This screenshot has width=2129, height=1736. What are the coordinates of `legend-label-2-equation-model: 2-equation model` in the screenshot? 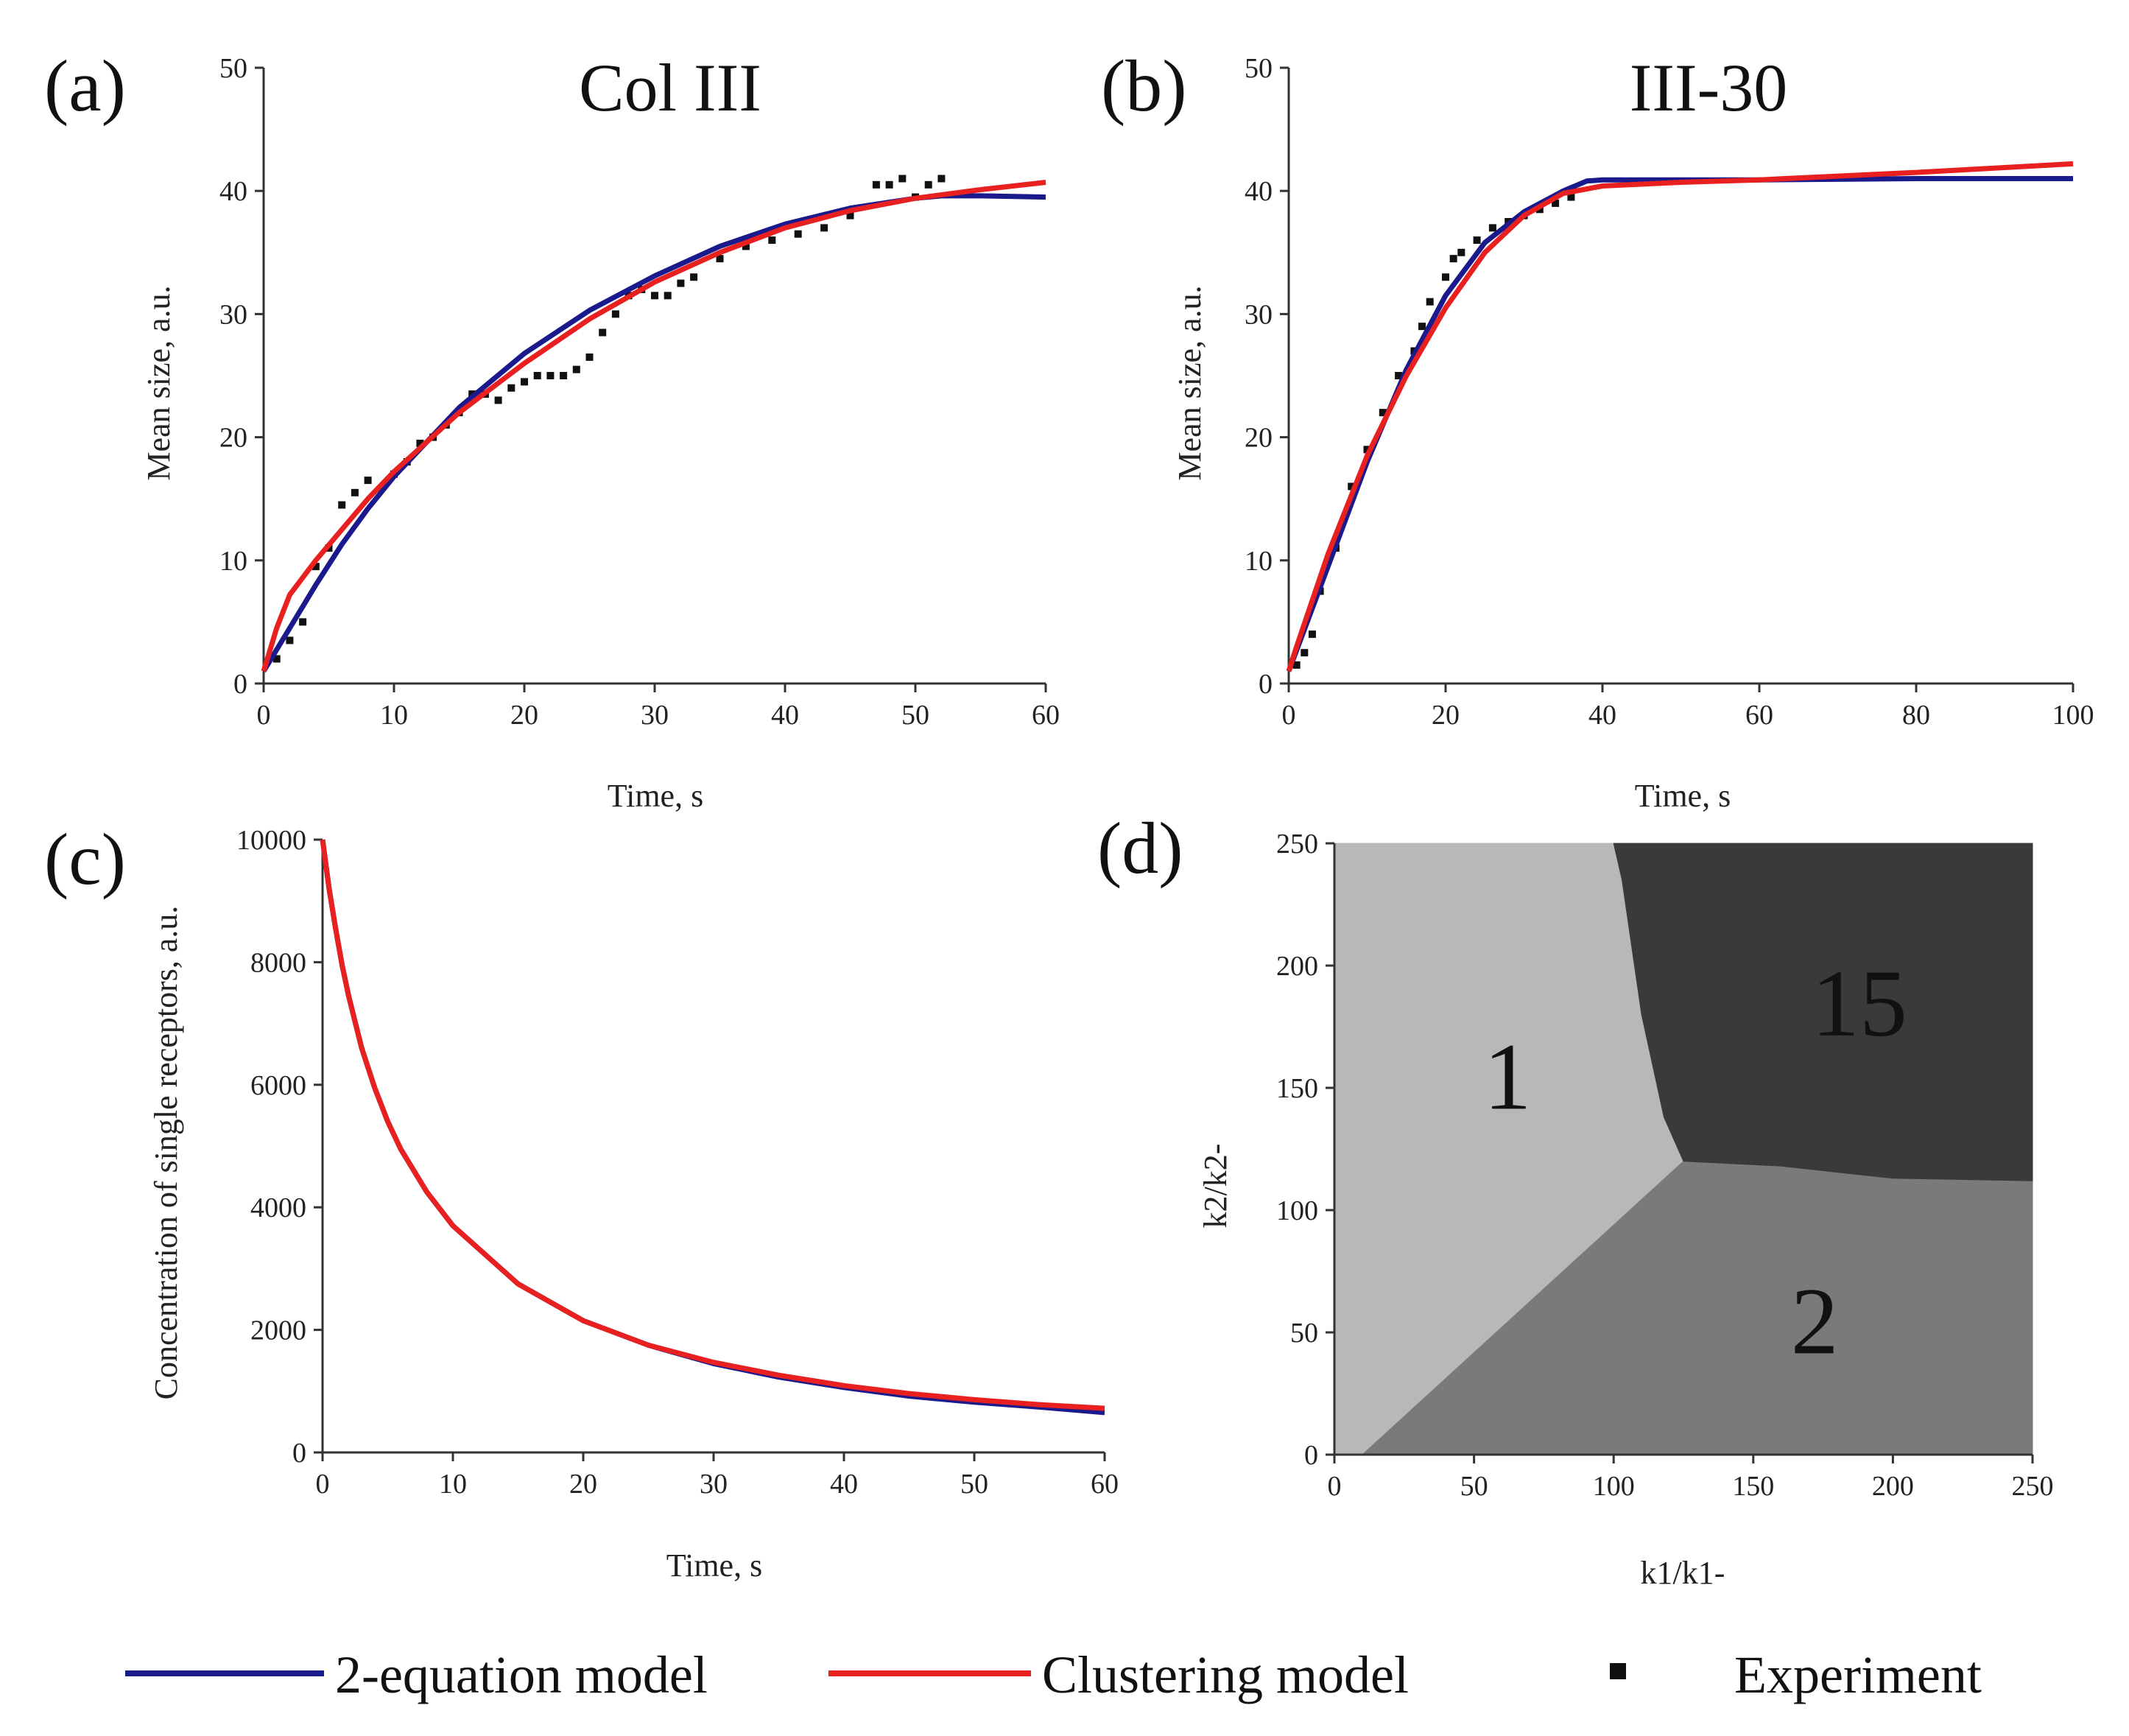 It's located at (521, 1674).